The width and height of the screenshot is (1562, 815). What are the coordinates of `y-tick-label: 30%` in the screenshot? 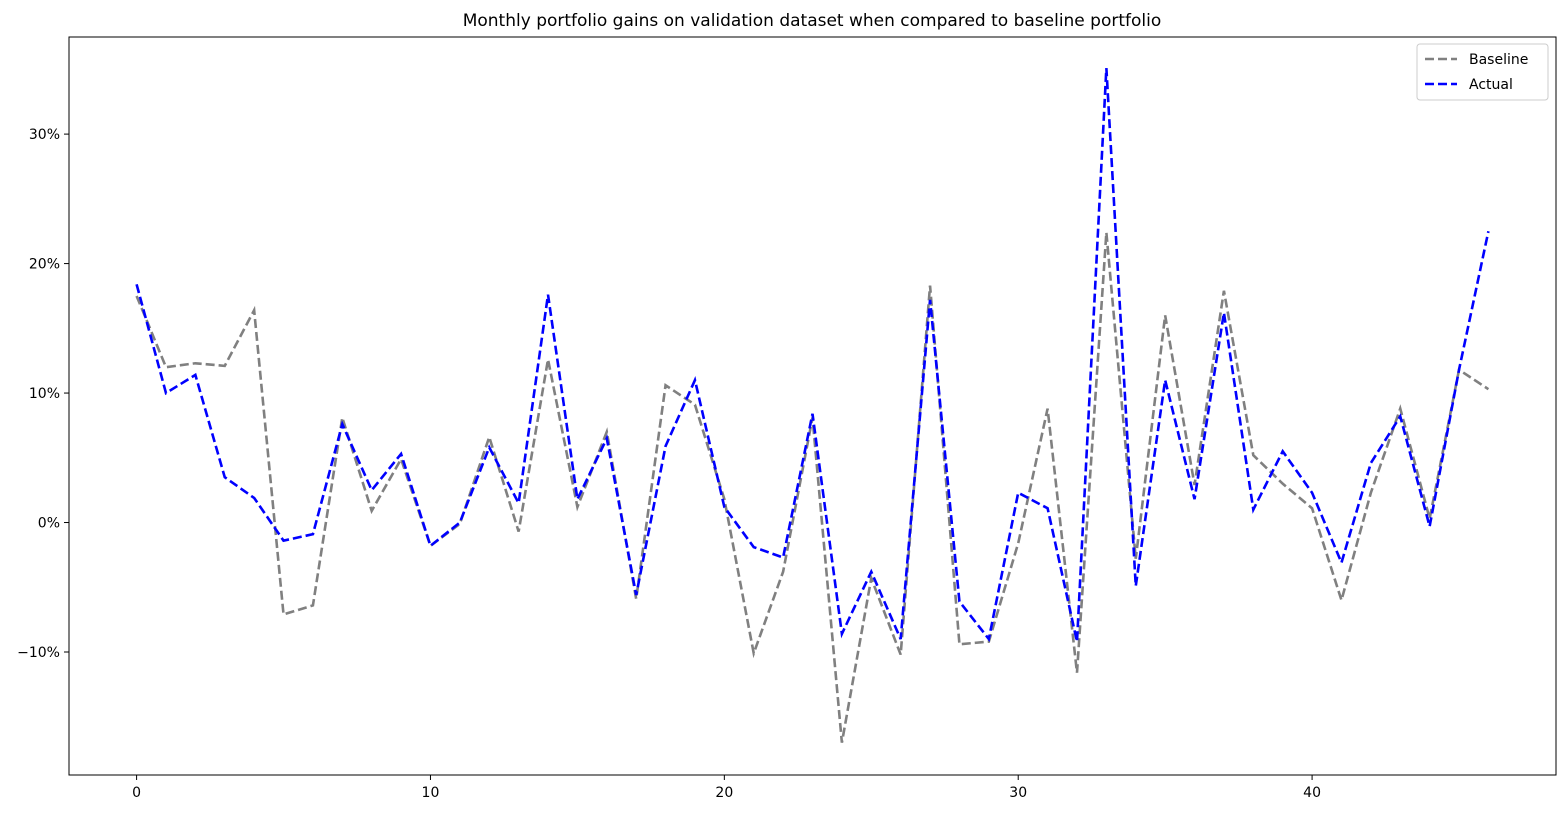 It's located at (44, 135).